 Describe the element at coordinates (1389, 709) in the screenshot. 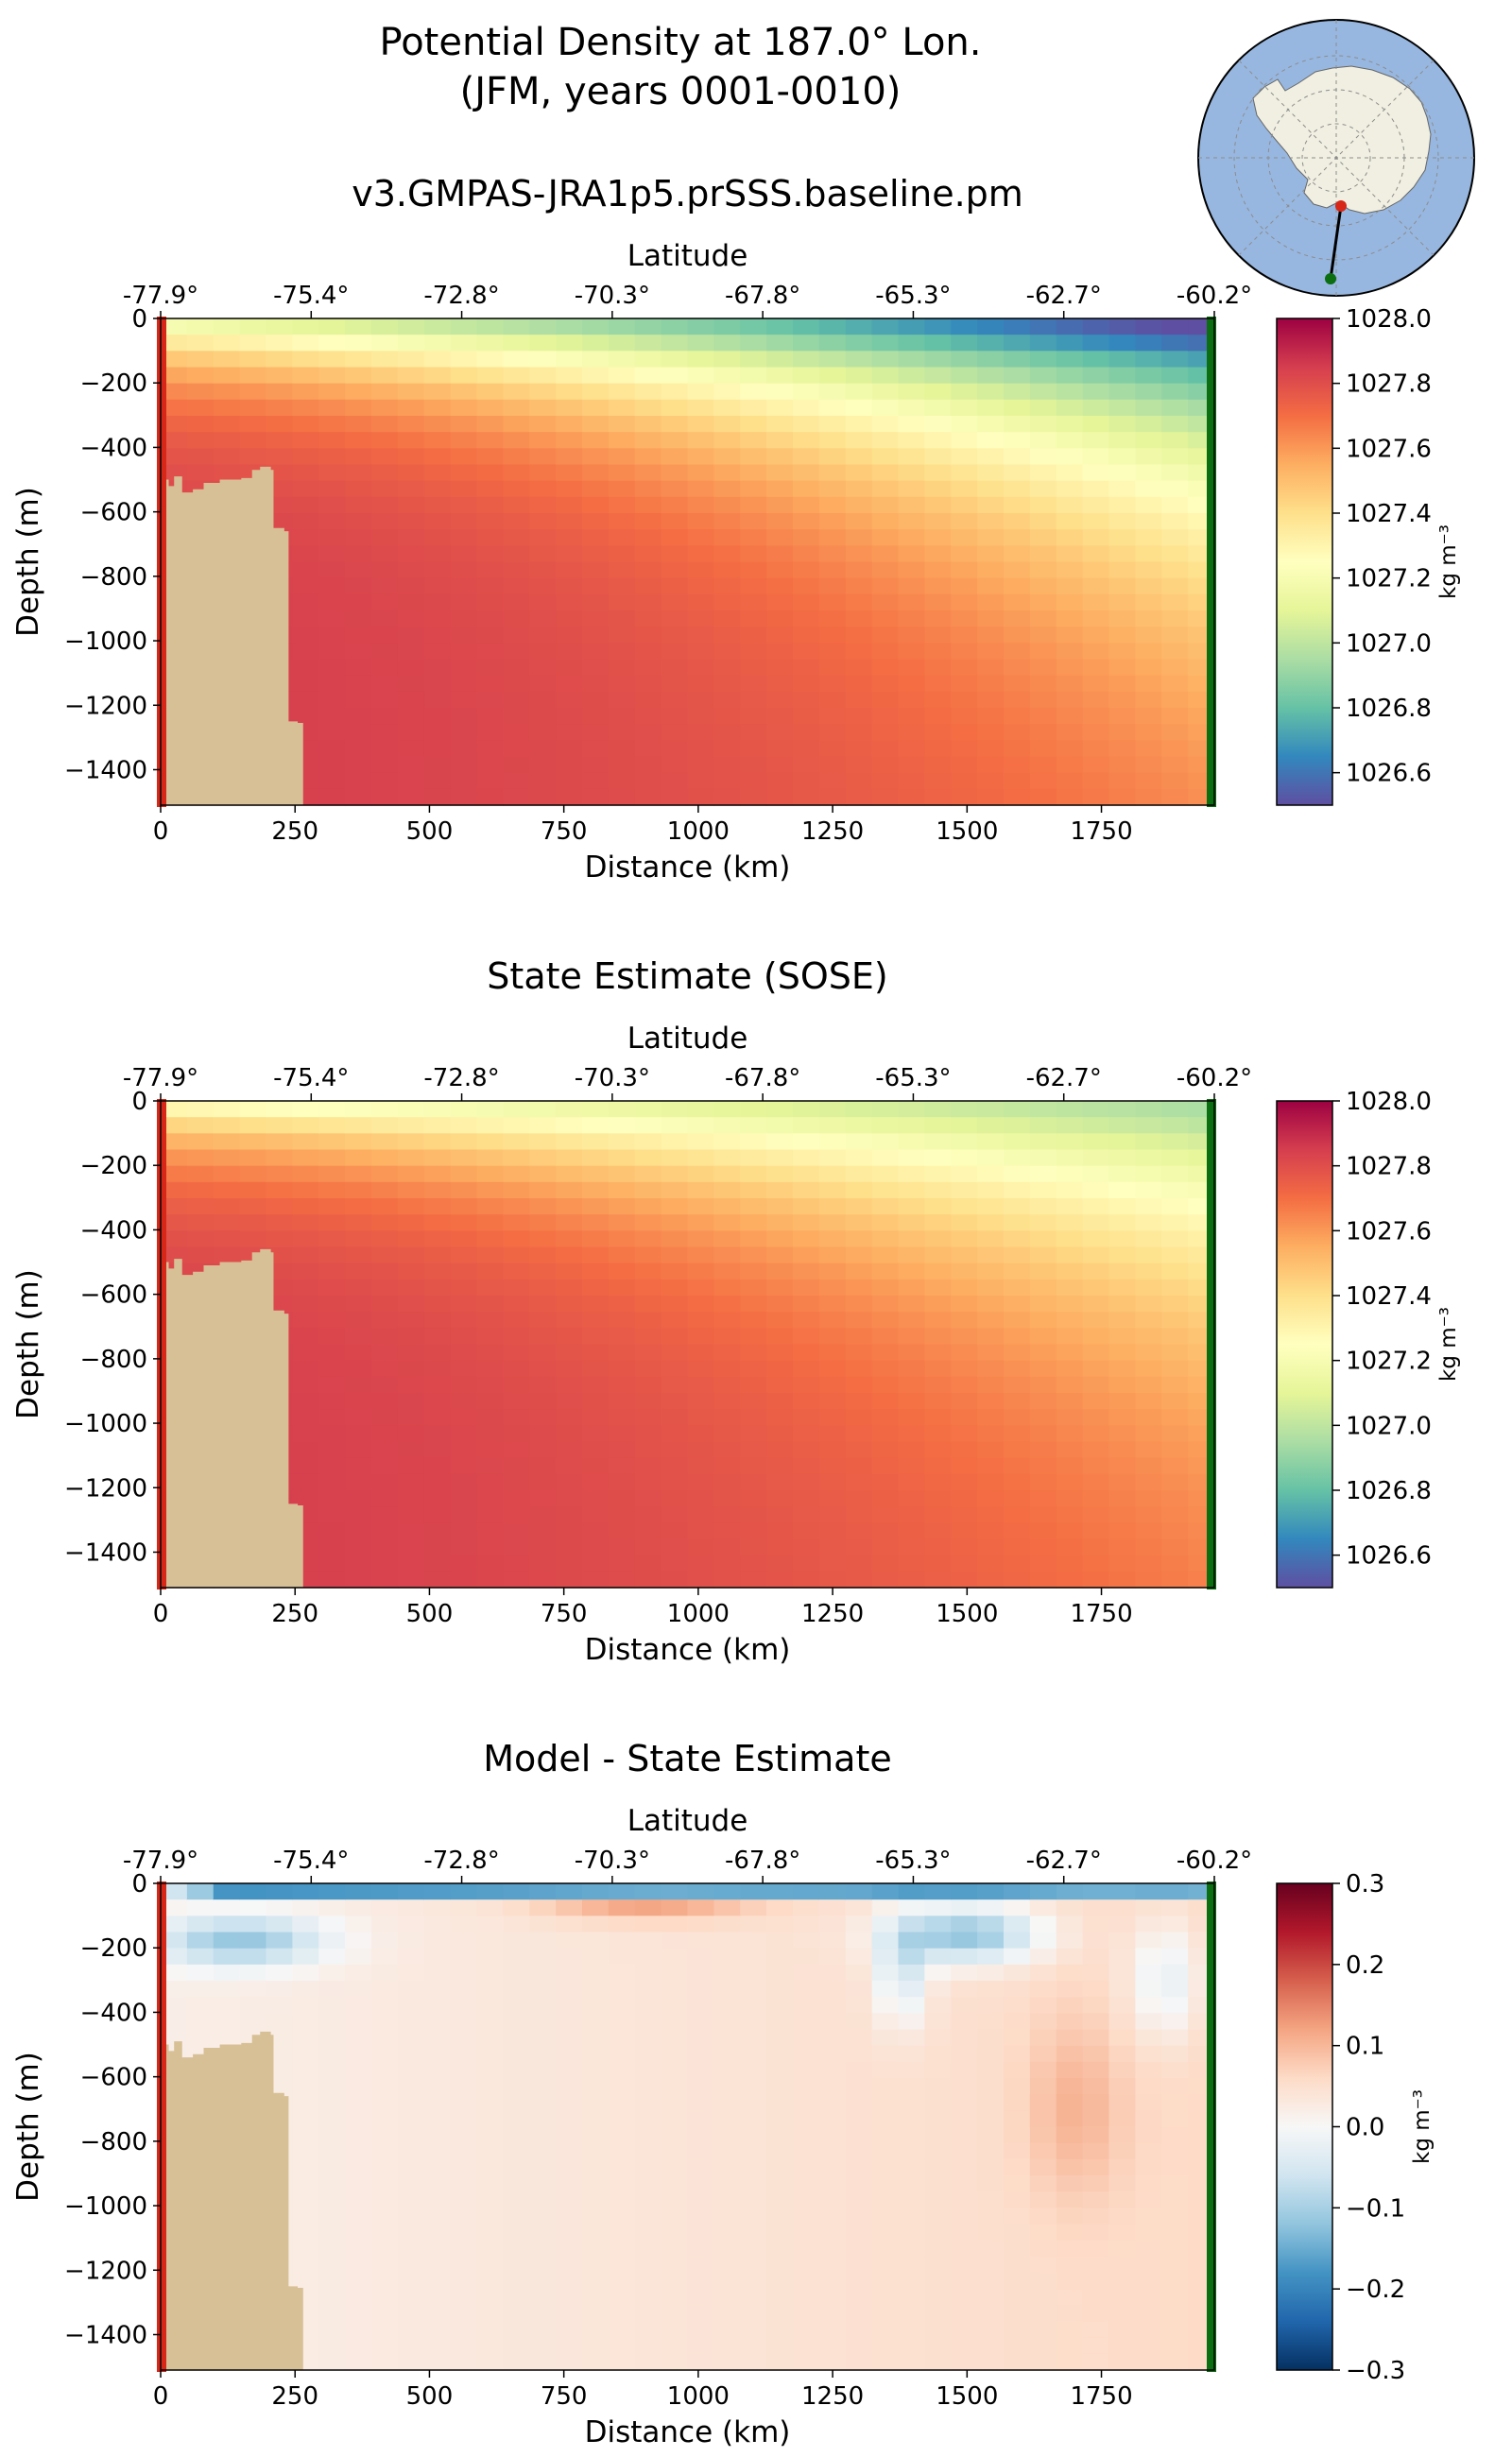

I see `colorbar-tick-label: 1026.8` at that location.